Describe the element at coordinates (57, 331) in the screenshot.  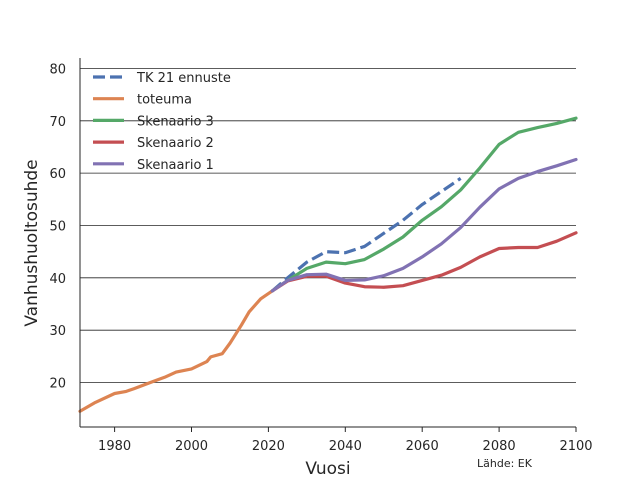
I see `y-tick-label: 30` at that location.